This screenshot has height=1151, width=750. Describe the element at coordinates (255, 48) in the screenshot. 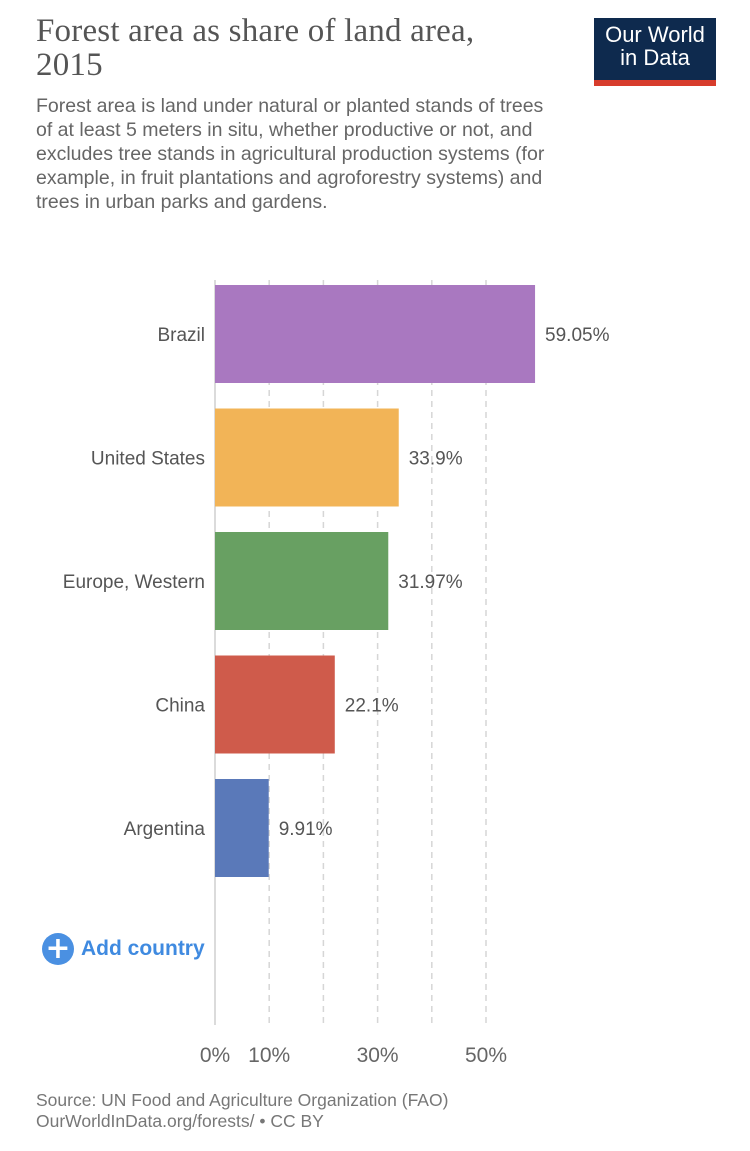

I see `chart-title: Forest area as share of land area, 2015` at that location.